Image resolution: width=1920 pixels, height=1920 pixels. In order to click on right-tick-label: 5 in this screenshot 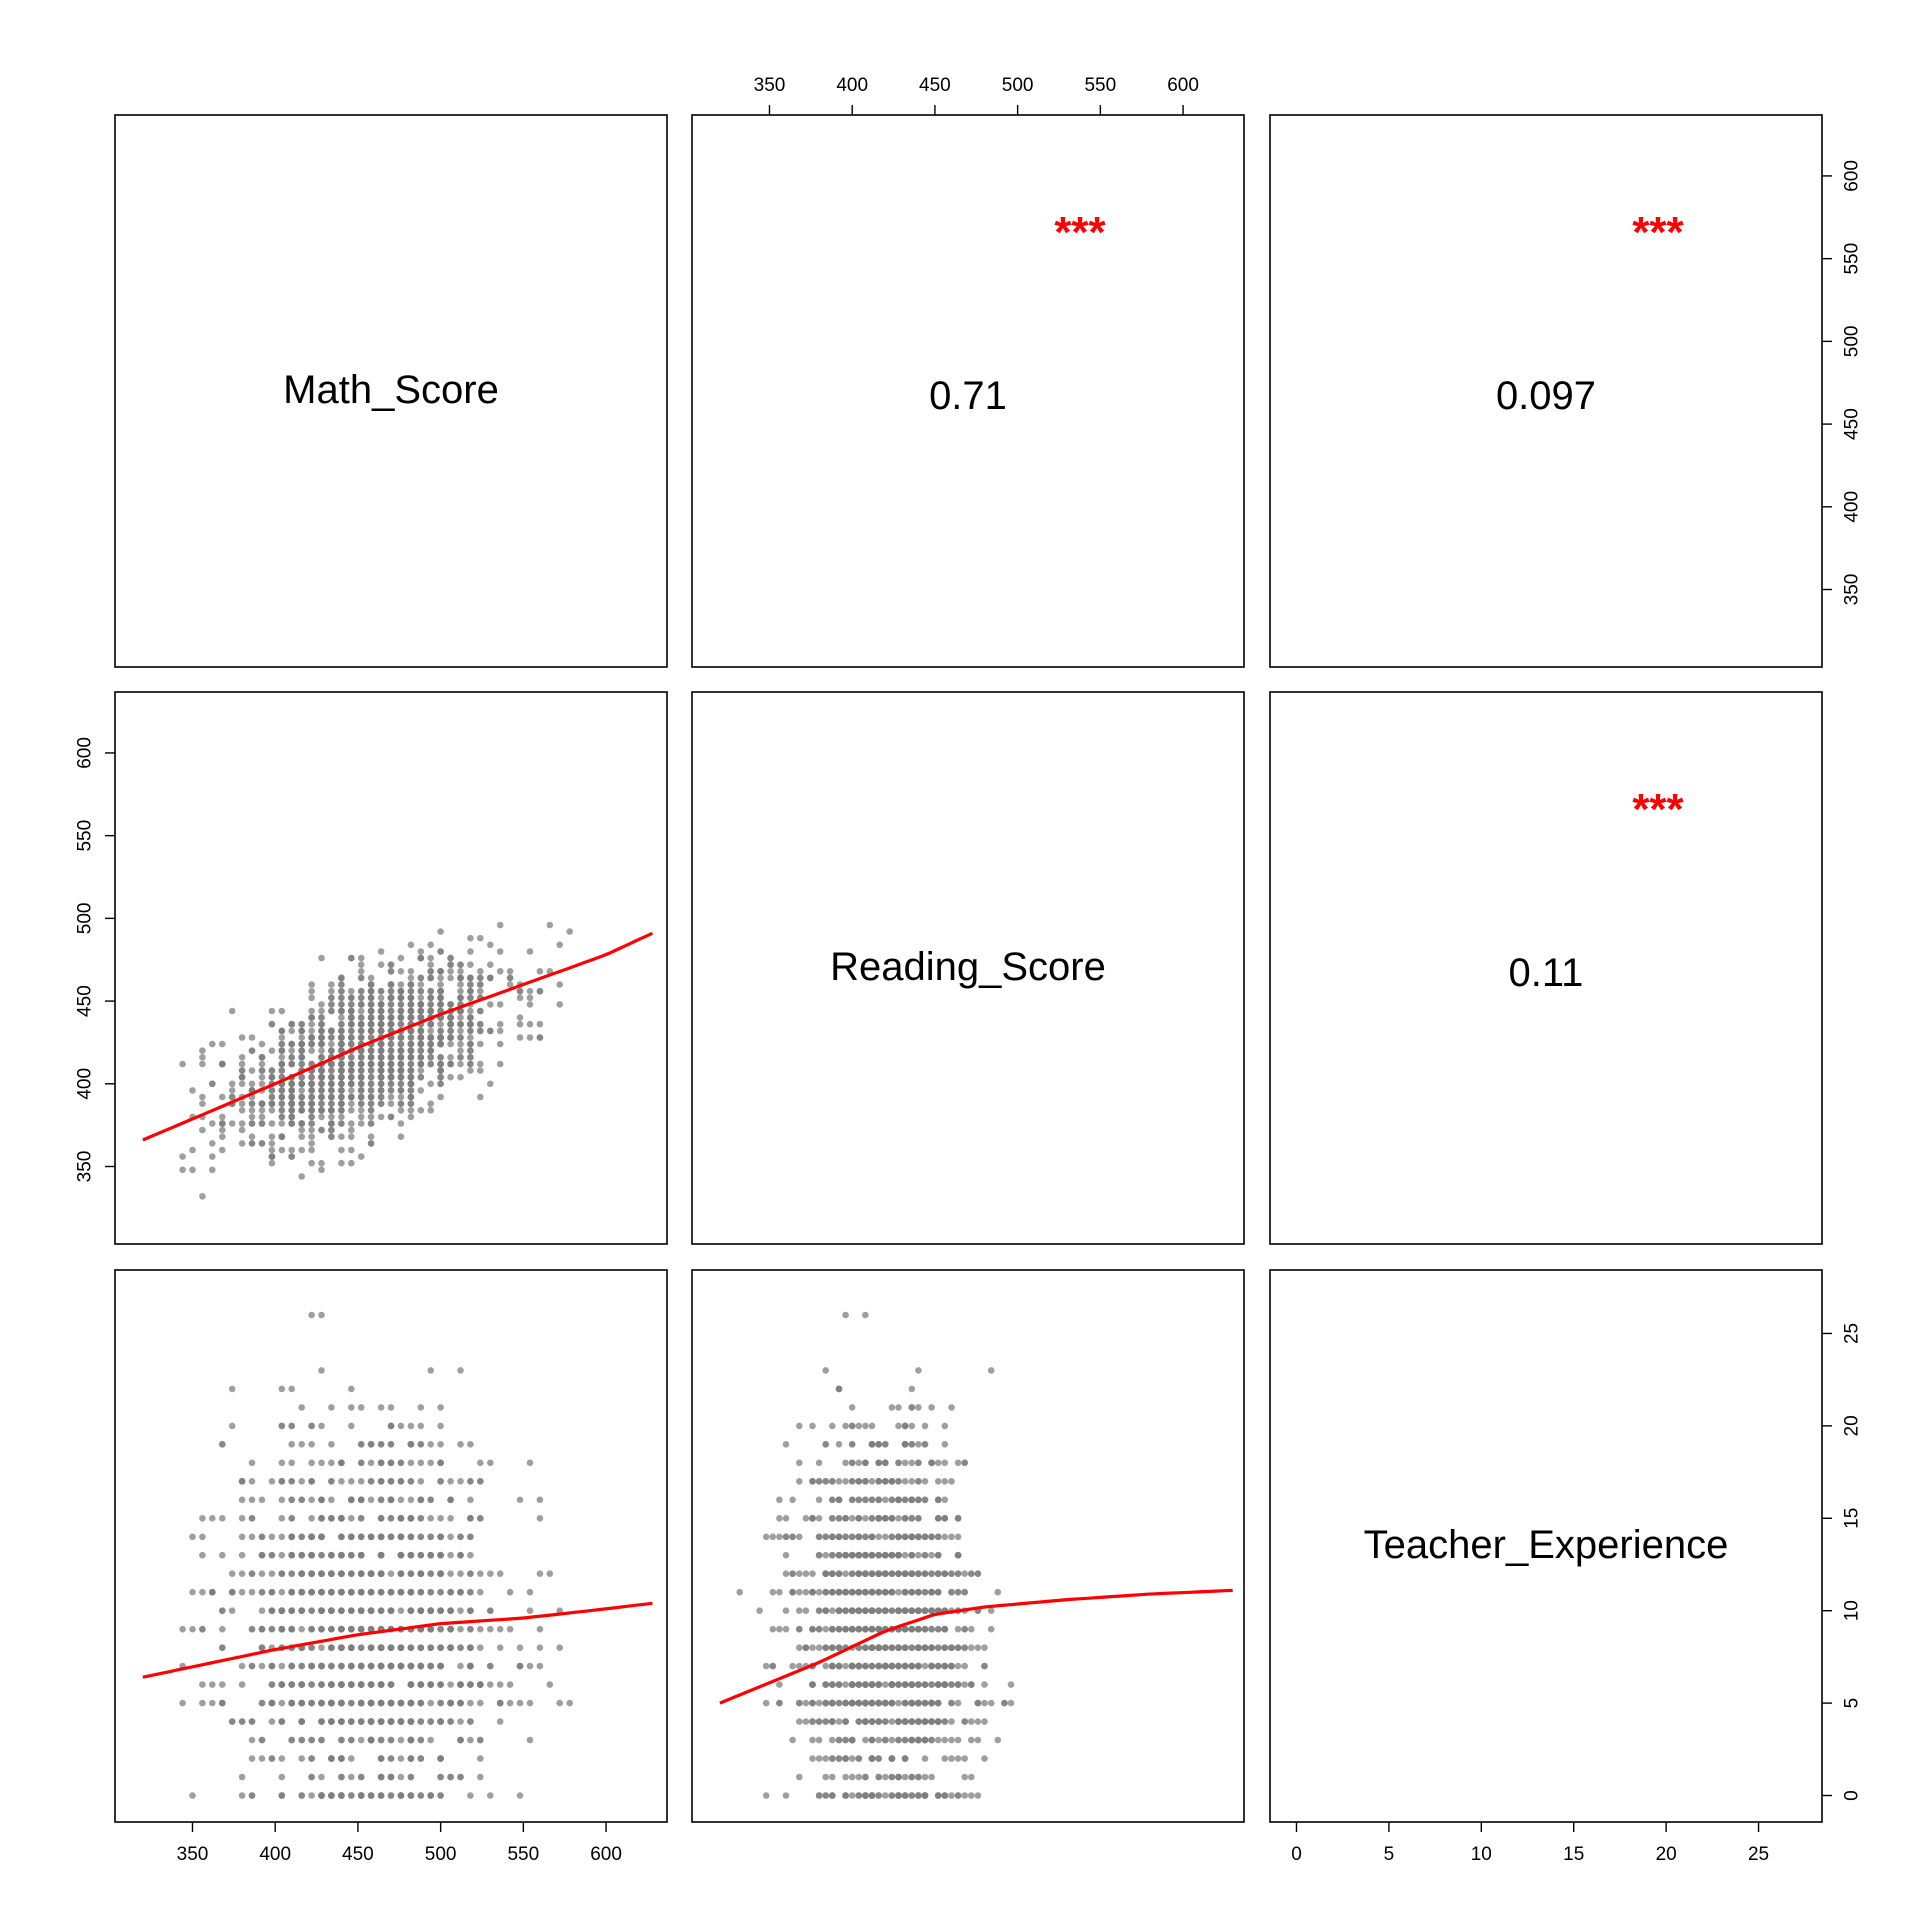, I will do `click(1852, 1703)`.